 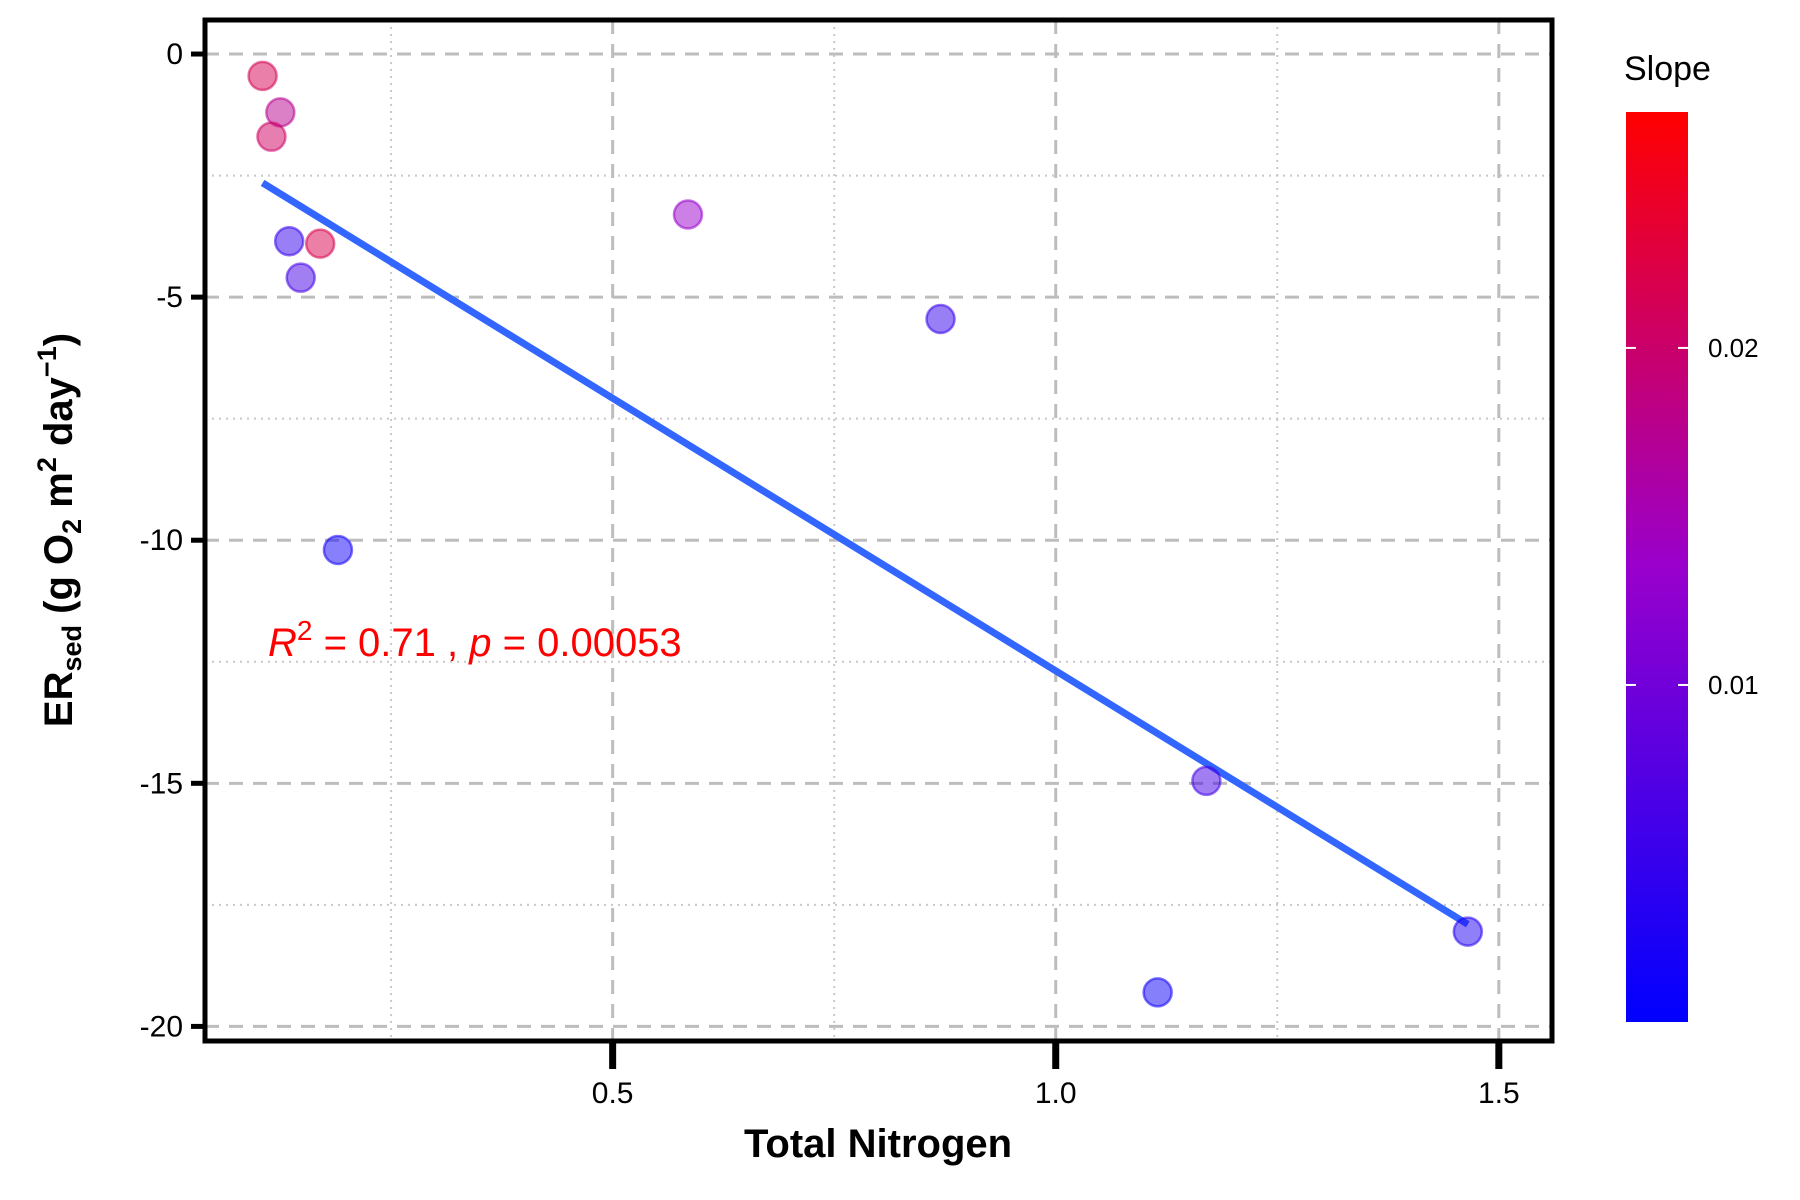 What do you see at coordinates (1733, 348) in the screenshot?
I see `colorbar-tick-label: 0.02` at bounding box center [1733, 348].